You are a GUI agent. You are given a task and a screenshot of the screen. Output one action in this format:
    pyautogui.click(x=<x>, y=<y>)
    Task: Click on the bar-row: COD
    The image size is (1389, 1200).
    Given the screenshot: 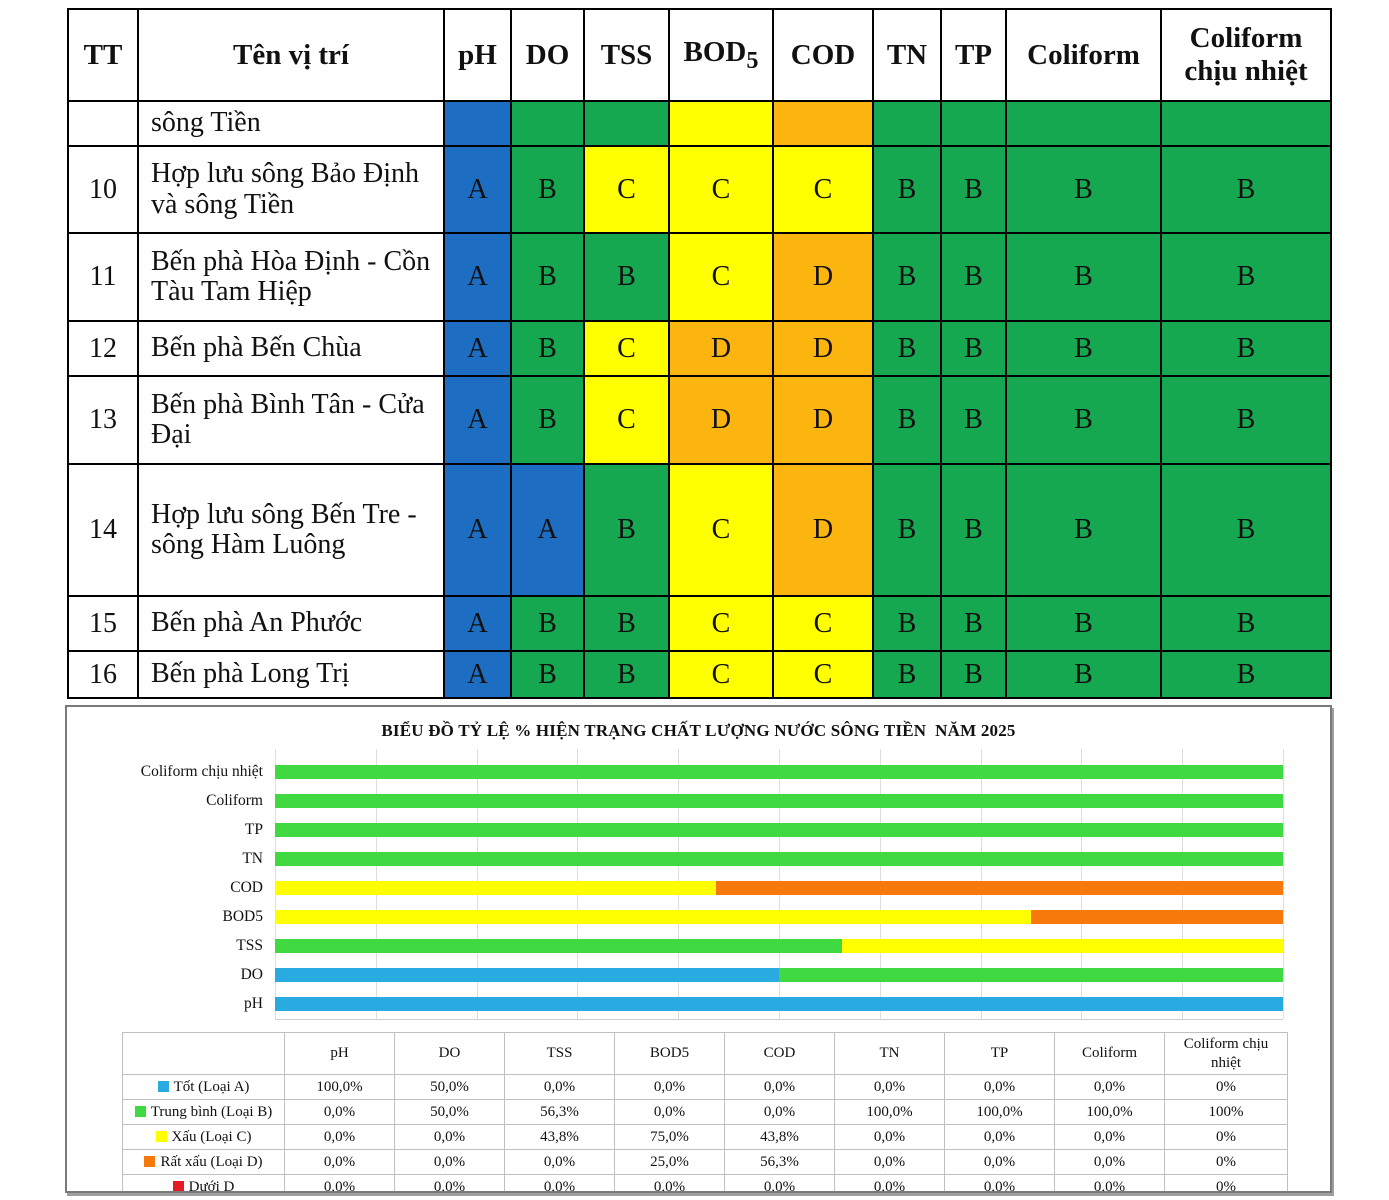 What is the action you would take?
    pyautogui.click(x=698, y=887)
    